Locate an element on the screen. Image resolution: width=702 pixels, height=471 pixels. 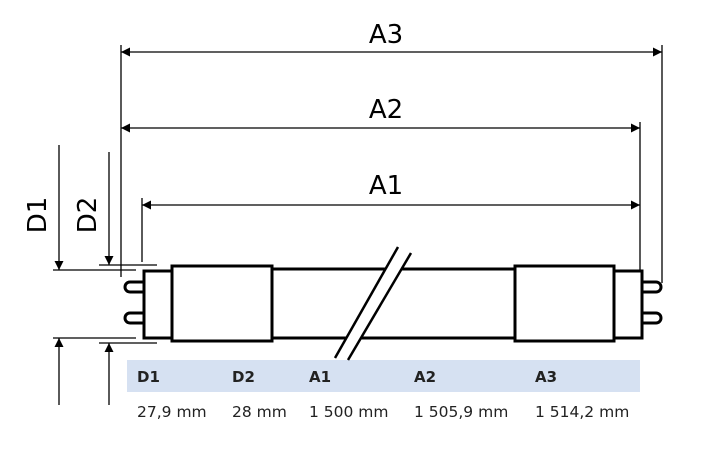
table-header-band is located at coordinates (383, 376).